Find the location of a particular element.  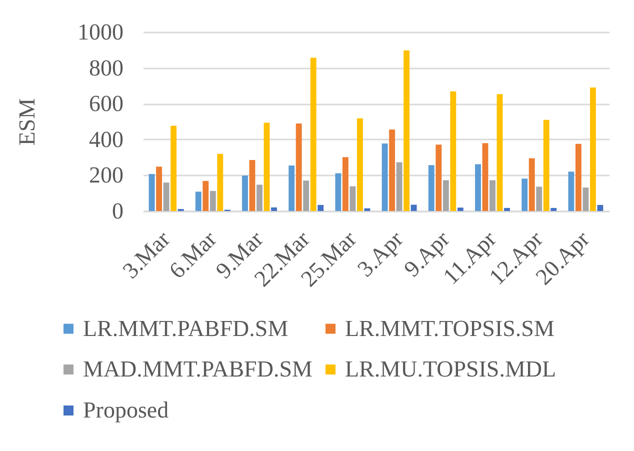

y-tick-label: 800 is located at coordinates (106, 67).